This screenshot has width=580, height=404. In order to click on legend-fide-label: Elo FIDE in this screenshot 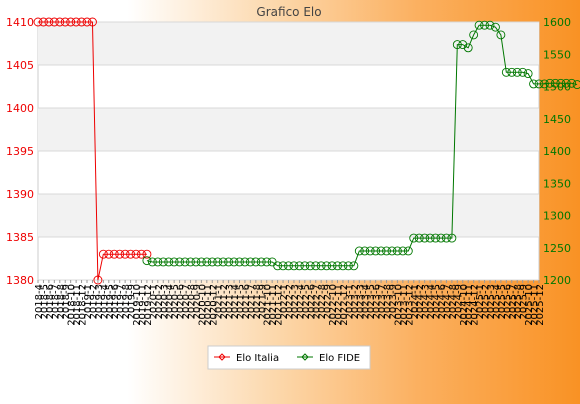, I will do `click(339, 358)`.